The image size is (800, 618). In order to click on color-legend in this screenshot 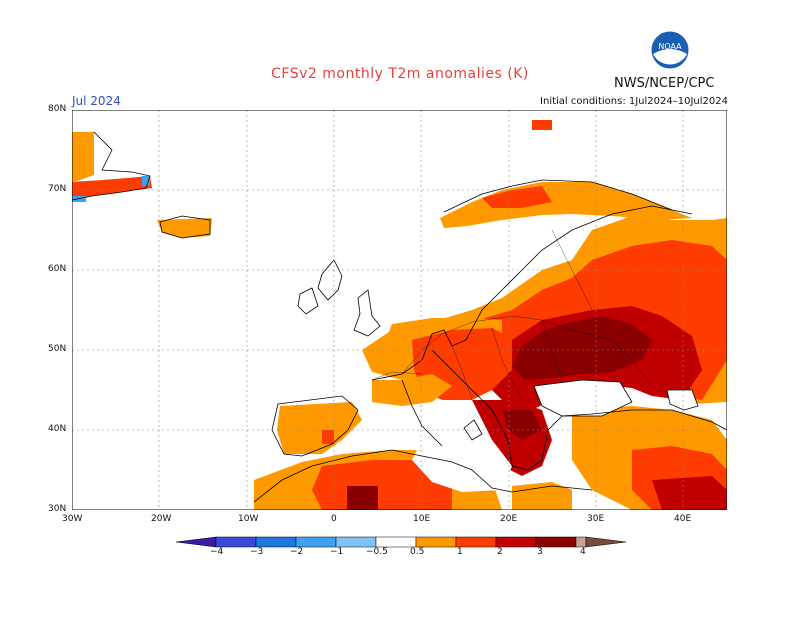, I will do `click(401, 543)`.